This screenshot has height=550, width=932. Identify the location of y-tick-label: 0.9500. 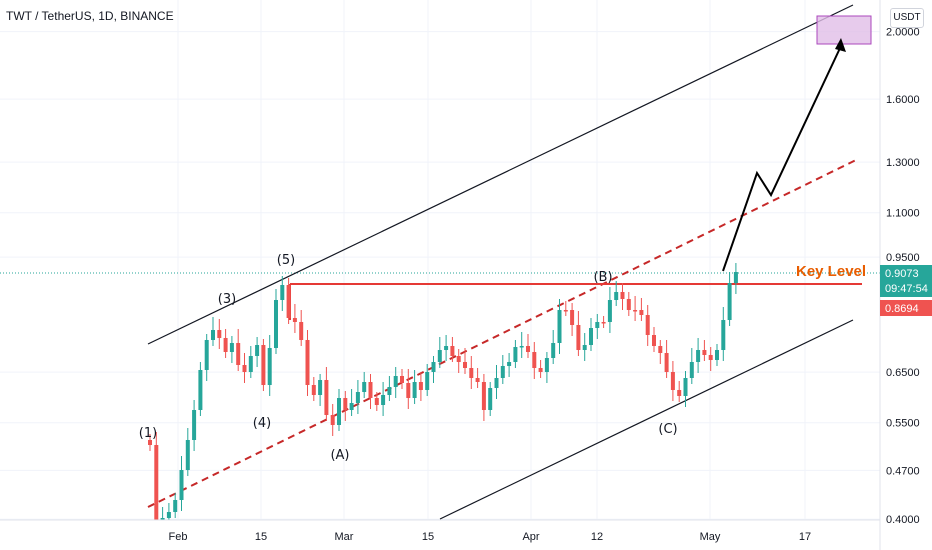
(903, 258).